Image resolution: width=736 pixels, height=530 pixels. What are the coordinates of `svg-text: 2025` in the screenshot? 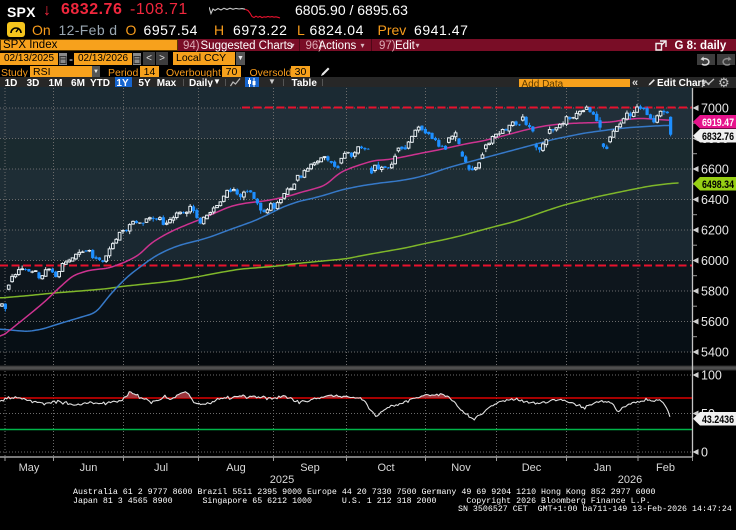 It's located at (282, 480).